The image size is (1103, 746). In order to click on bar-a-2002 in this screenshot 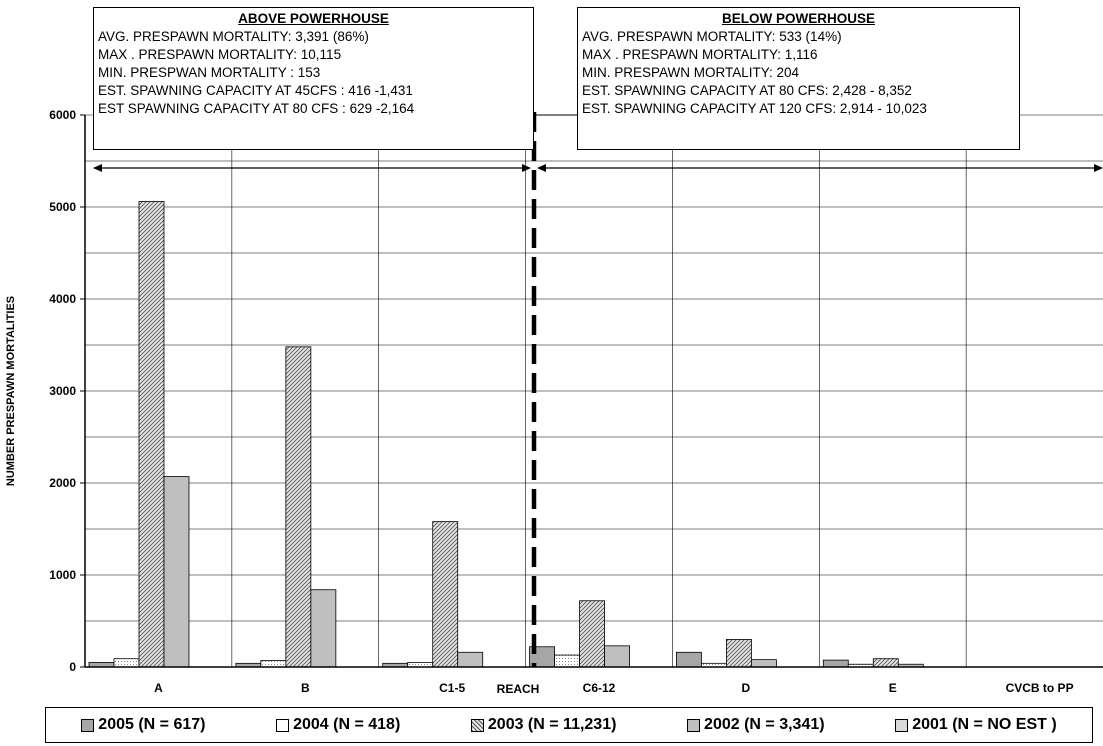, I will do `click(176, 572)`.